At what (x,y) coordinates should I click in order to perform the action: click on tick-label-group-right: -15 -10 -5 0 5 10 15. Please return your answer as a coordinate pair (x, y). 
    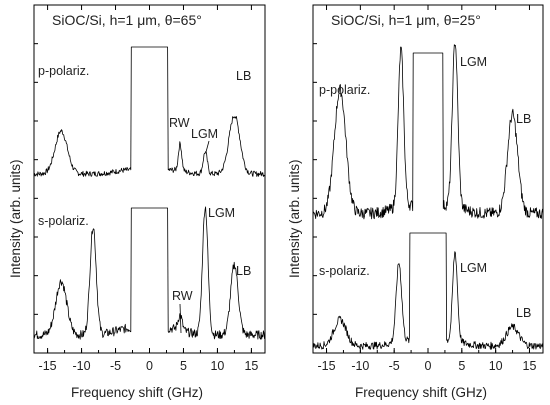
    Looking at the image, I should click on (426, 366).